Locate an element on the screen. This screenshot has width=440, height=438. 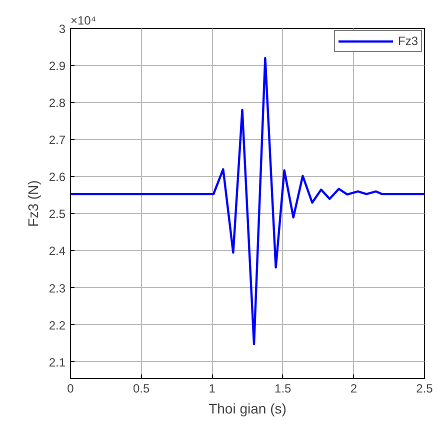
y-tick-label: 2.5 is located at coordinates (57, 214).